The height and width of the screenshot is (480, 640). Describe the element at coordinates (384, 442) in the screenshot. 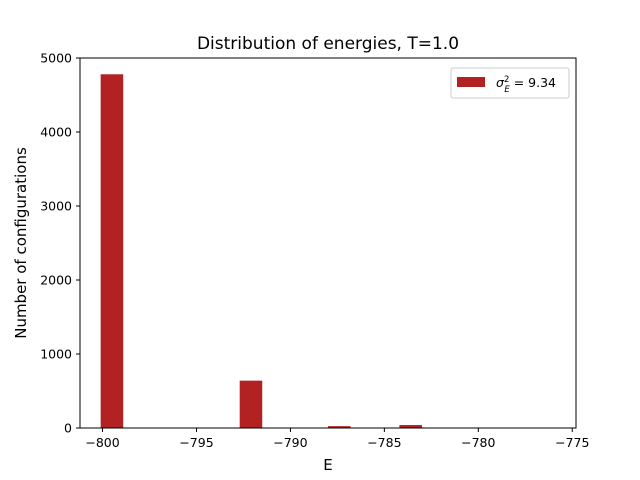

I see `x-tick-label: −785` at that location.